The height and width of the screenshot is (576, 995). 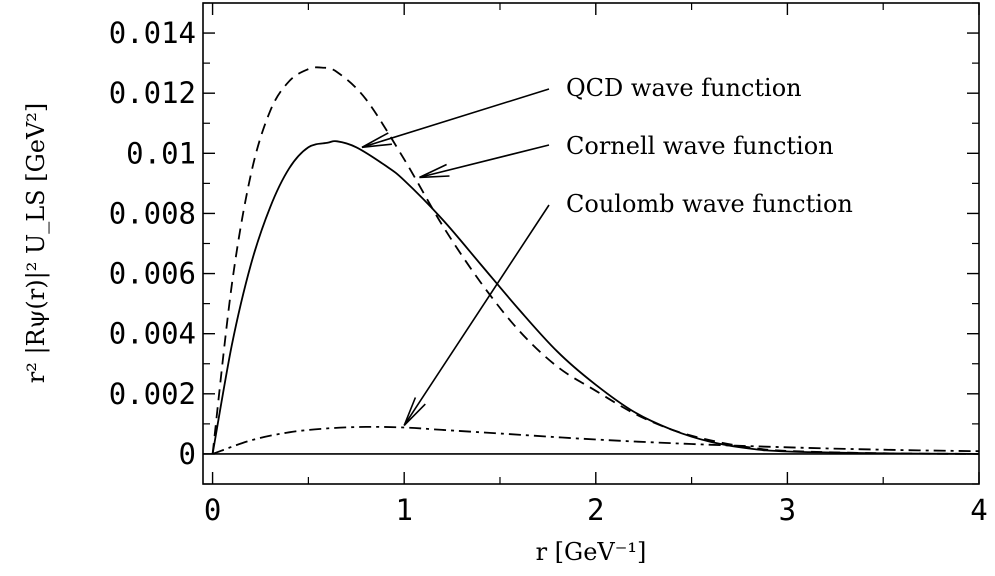 I want to click on x-axis-label: r [GeV⁻¹], so click(x=591, y=552).